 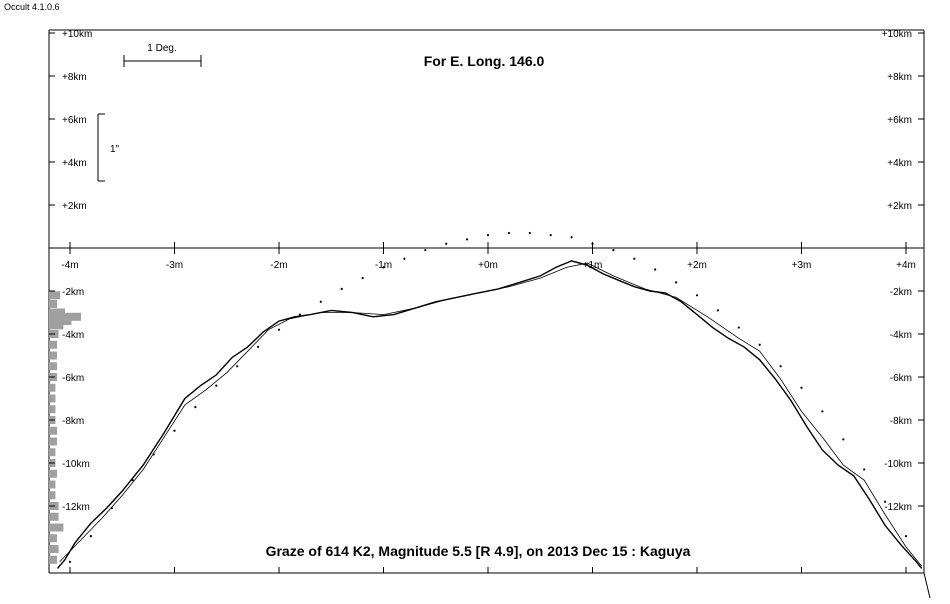 I want to click on x-tick-label: +0m, so click(x=488, y=265).